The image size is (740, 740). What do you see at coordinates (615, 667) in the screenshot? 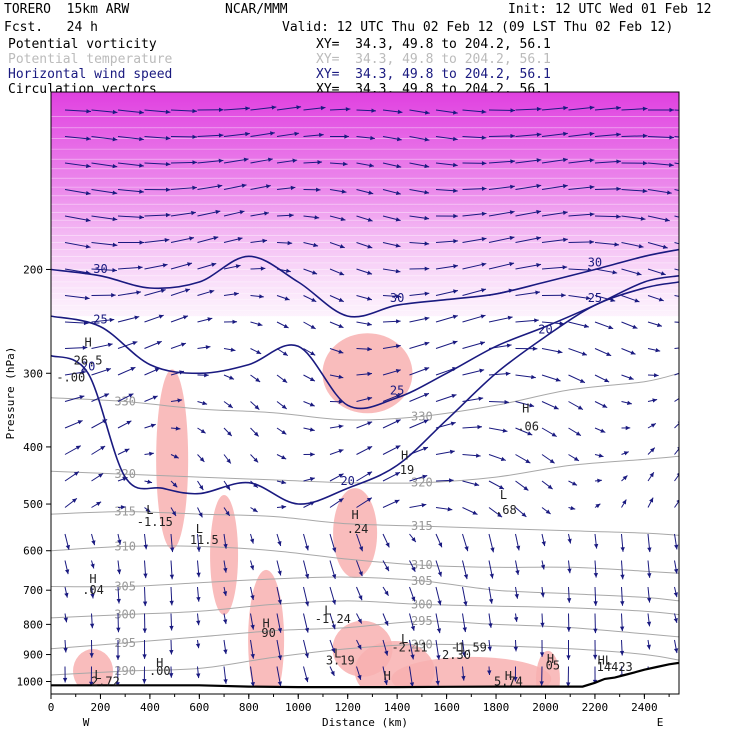
I see `extremum-annotation: 14423` at bounding box center [615, 667].